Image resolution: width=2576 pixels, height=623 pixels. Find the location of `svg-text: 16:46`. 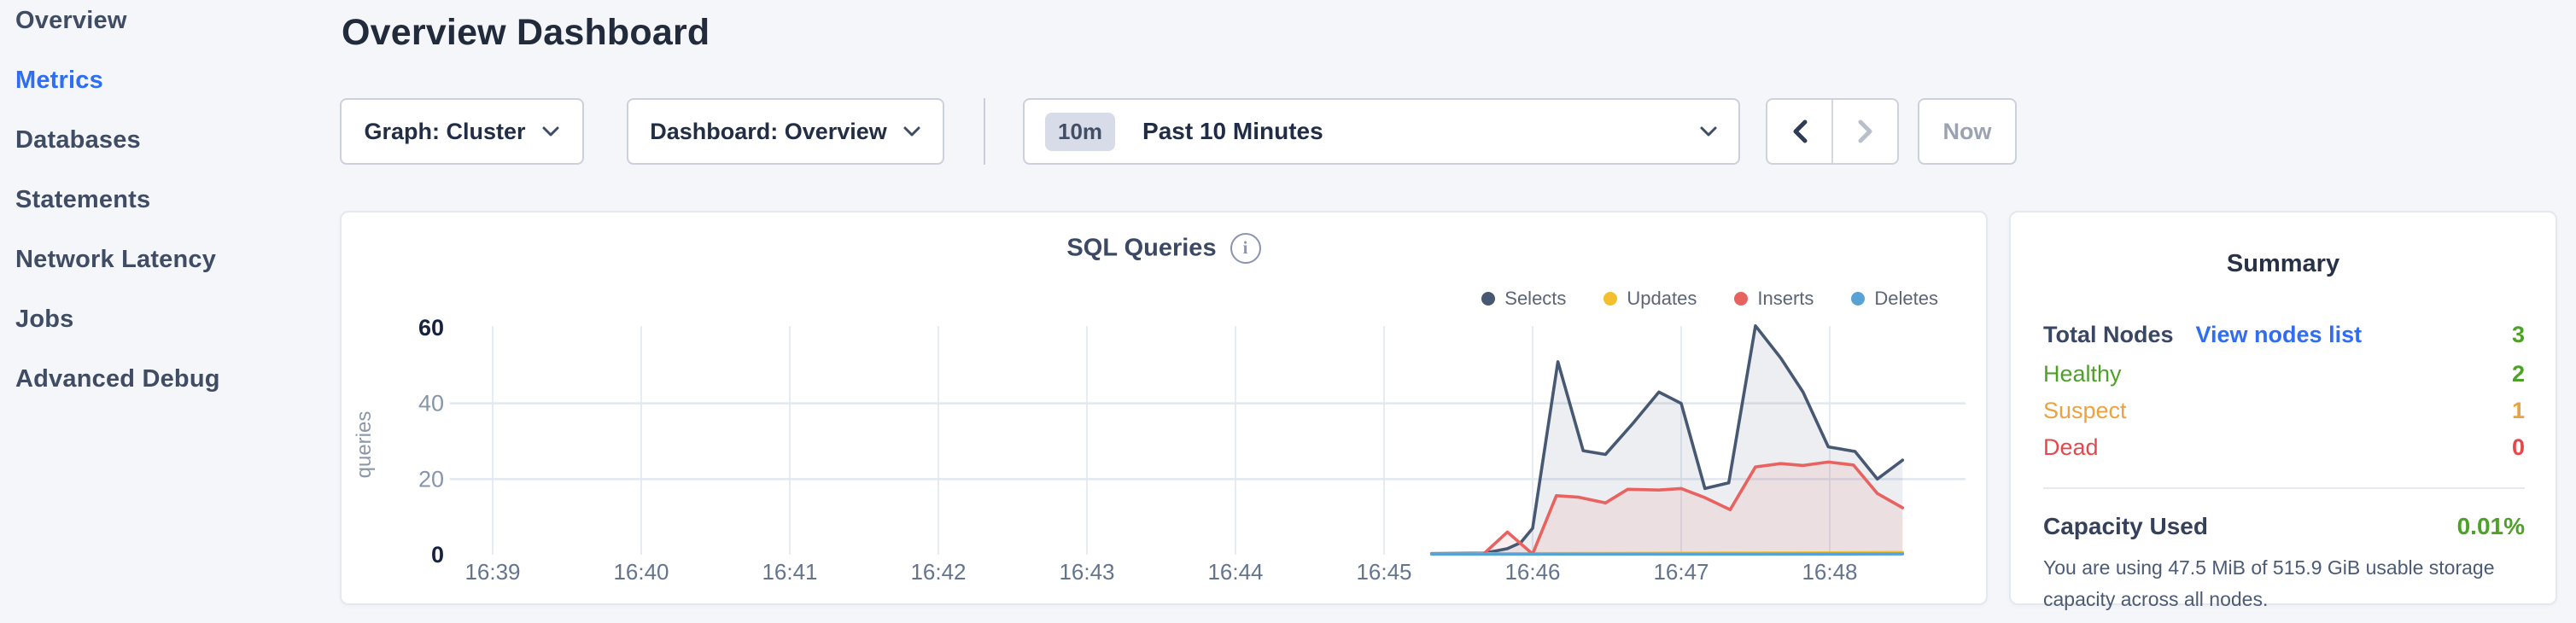

svg-text: 16:46 is located at coordinates (1532, 572).